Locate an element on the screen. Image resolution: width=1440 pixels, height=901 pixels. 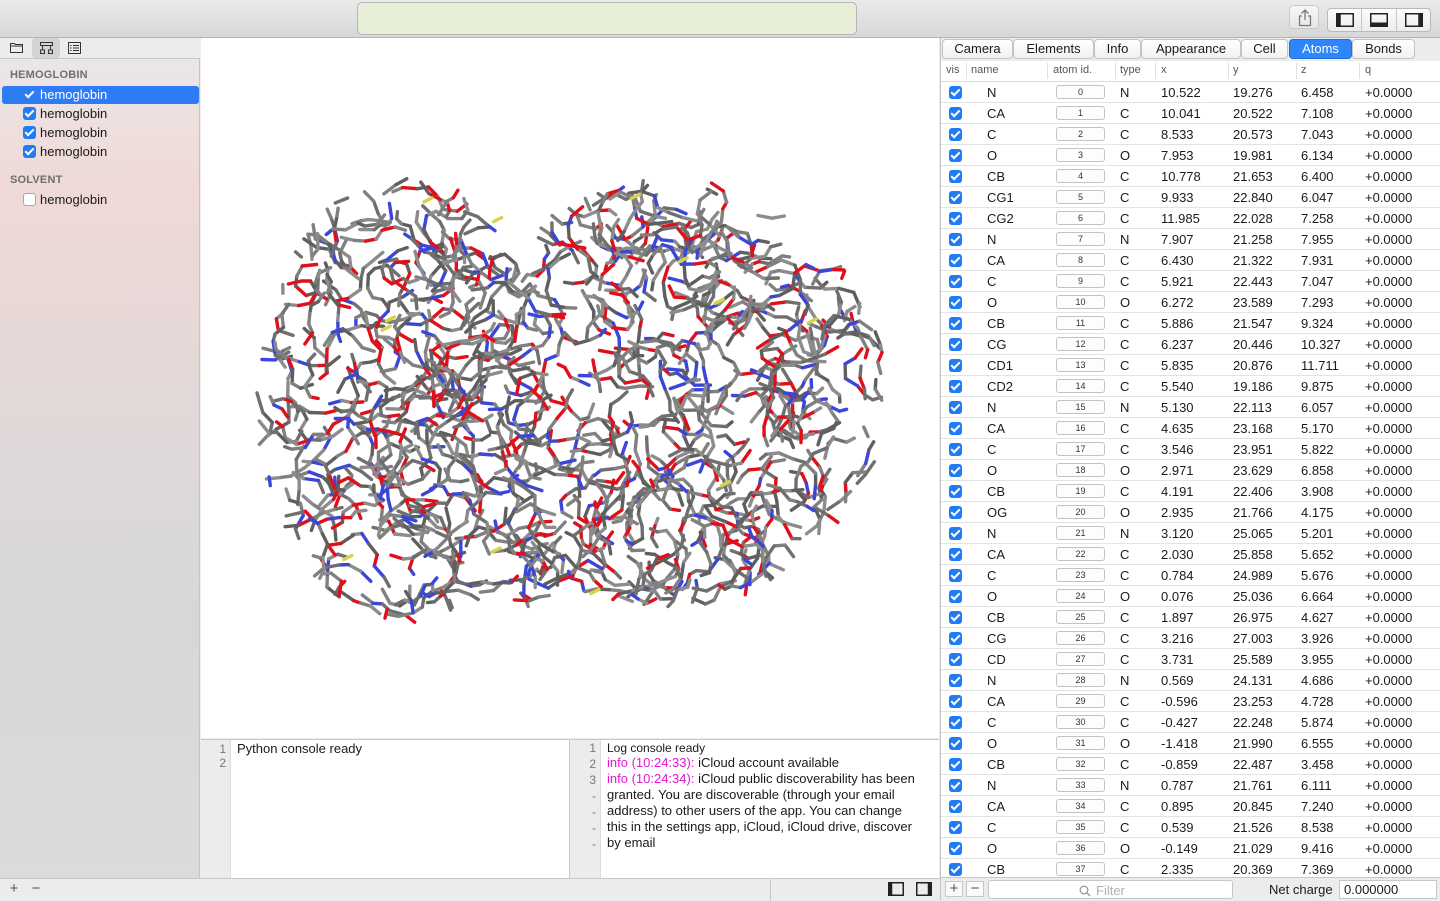
atom-z-cell: 7.931 is located at coordinates (1317, 260).